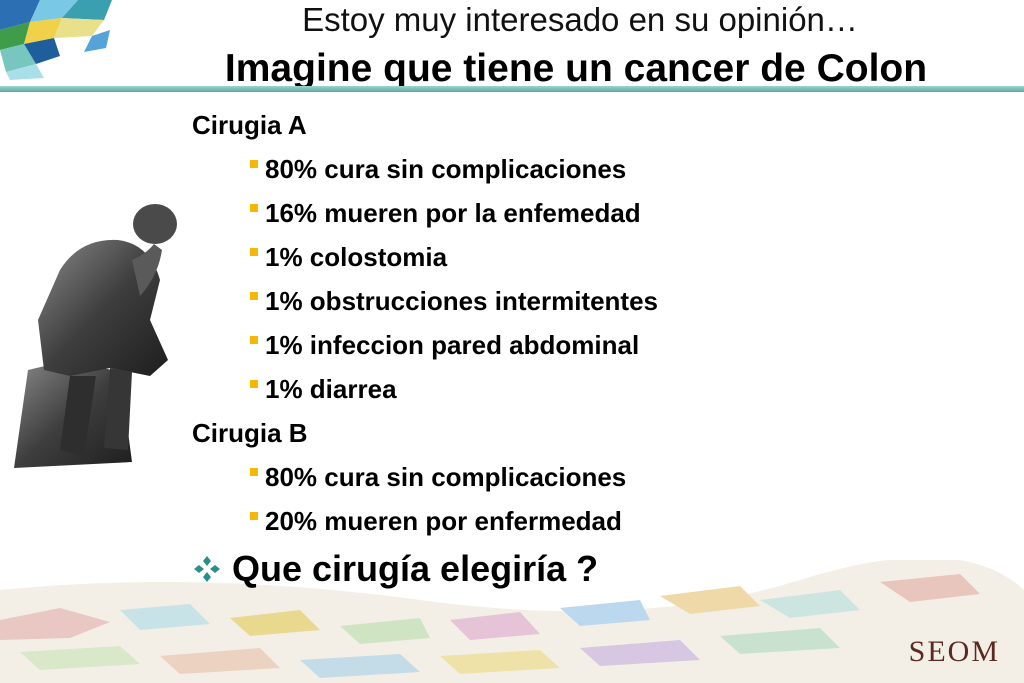 The width and height of the screenshot is (1024, 683). Describe the element at coordinates (56, 40) in the screenshot. I see `mosaic-corner-decoration` at that location.